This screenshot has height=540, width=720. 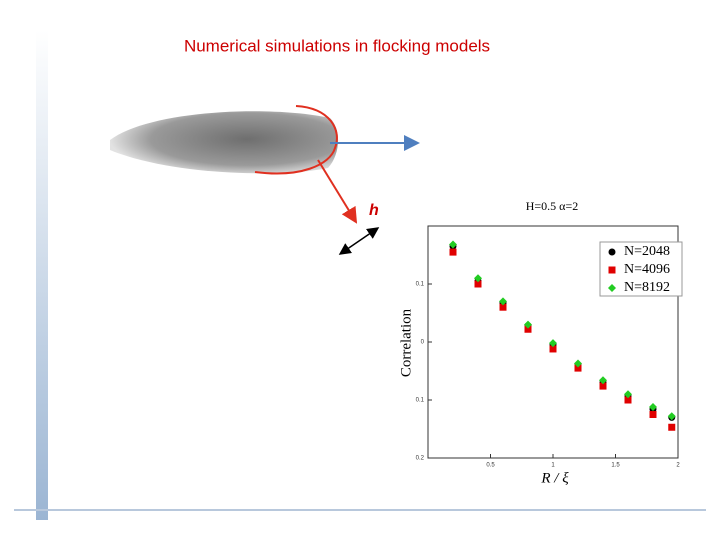 I want to click on slide-title: Numerical simulations in flocking models, so click(x=337, y=45).